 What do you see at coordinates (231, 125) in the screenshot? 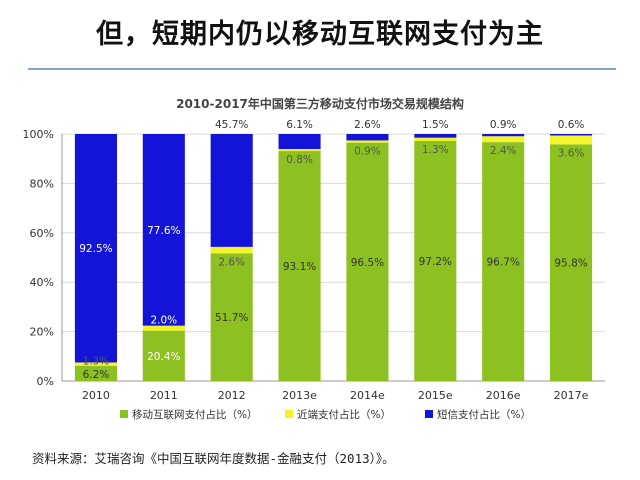
I see `data-label: 45.7%` at bounding box center [231, 125].